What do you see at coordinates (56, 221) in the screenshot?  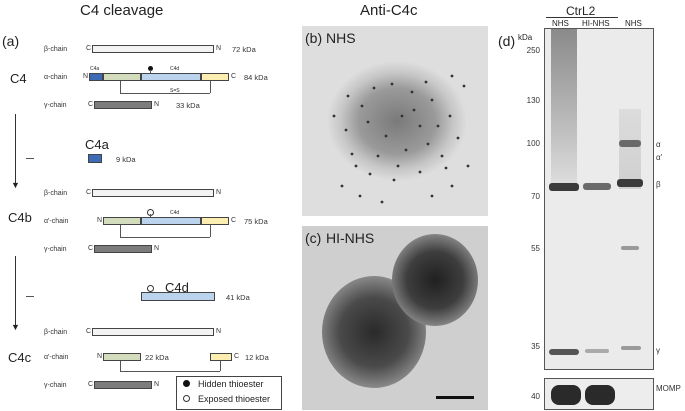 I see `c4b-alpha-label: α'-chain` at bounding box center [56, 221].